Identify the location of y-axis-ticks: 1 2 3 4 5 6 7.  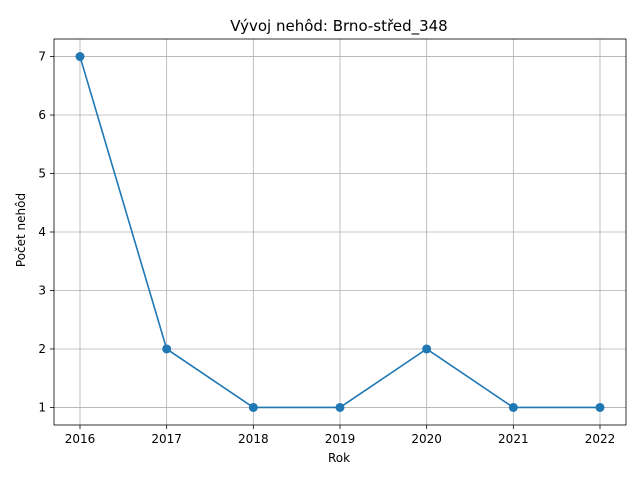
(46, 232).